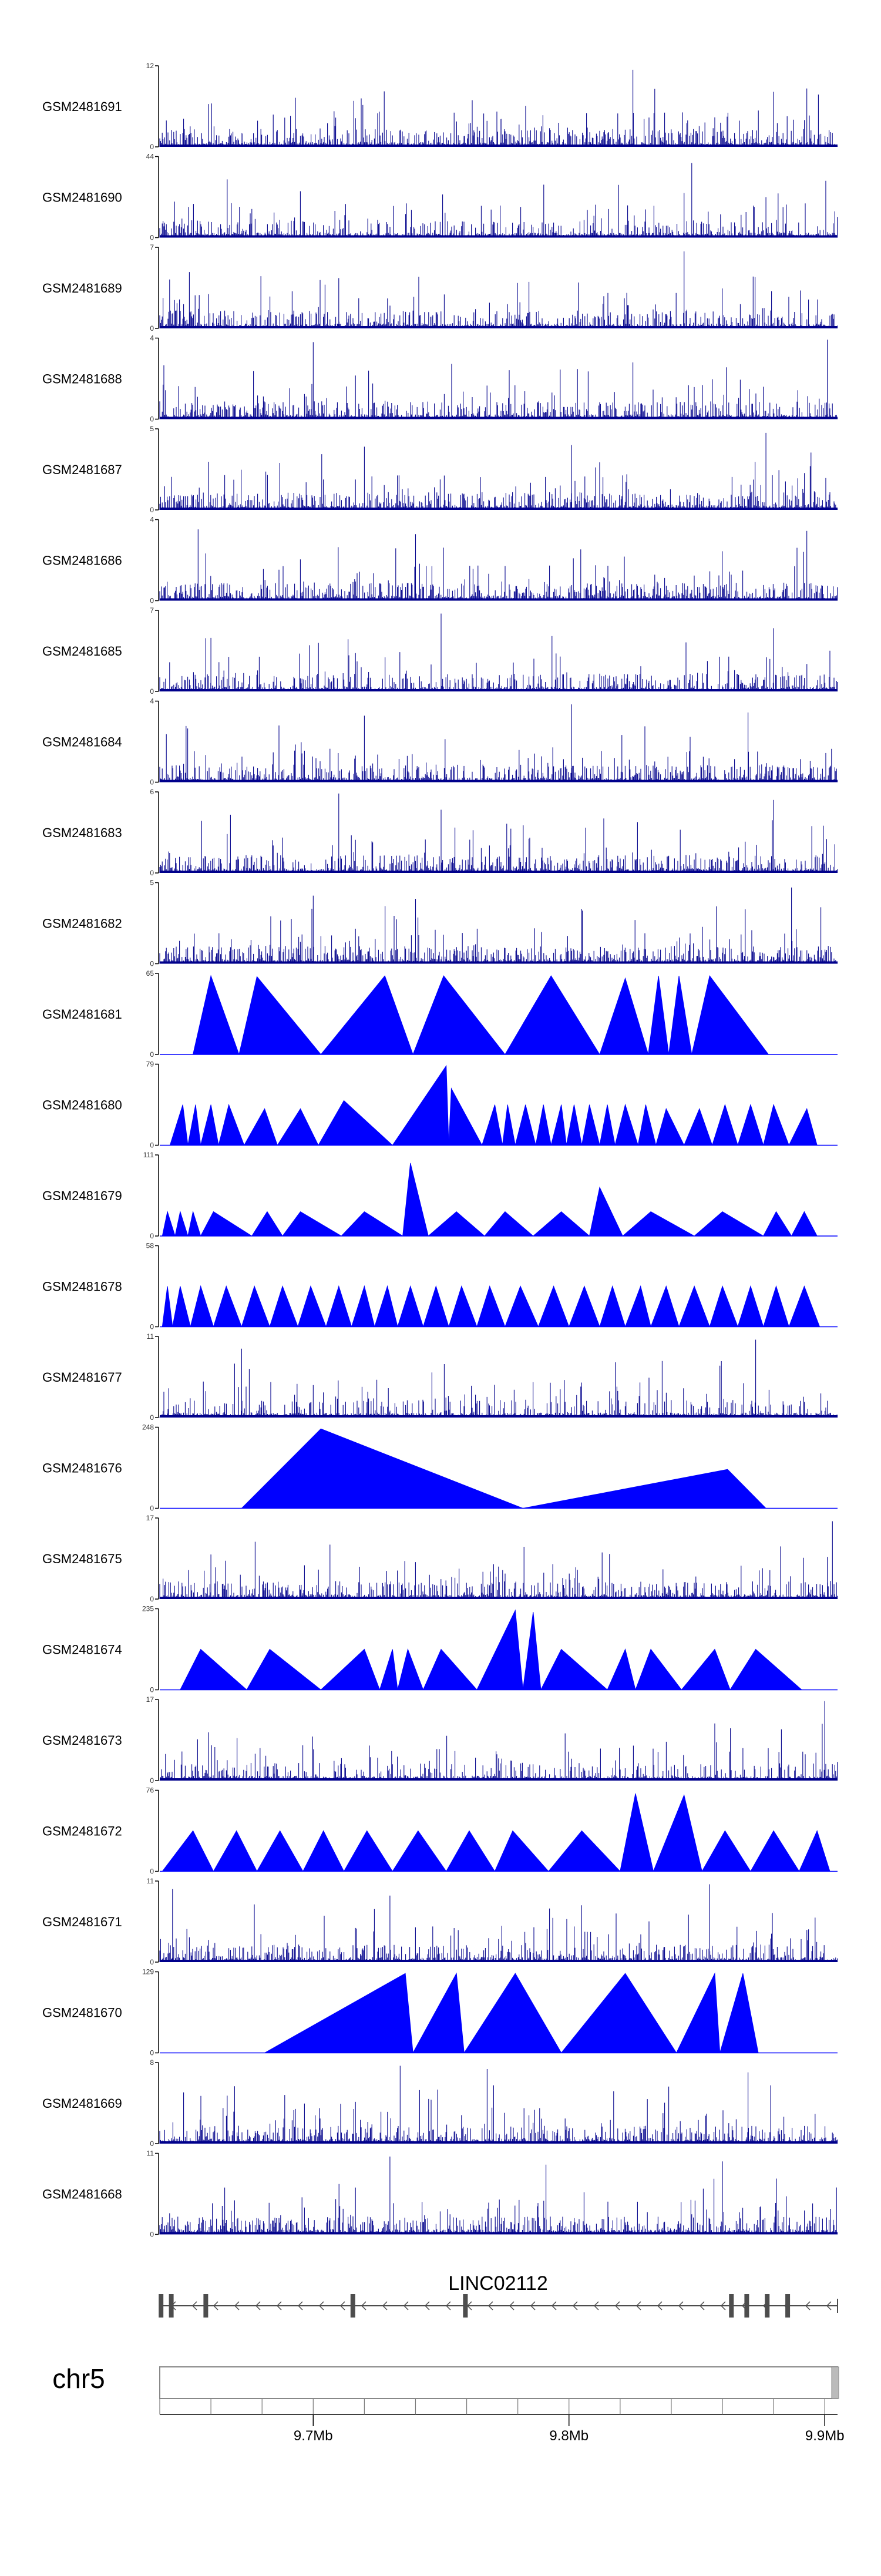 The image size is (881, 2576). What do you see at coordinates (82, 1831) in the screenshot?
I see `track-label: GSM2481672` at bounding box center [82, 1831].